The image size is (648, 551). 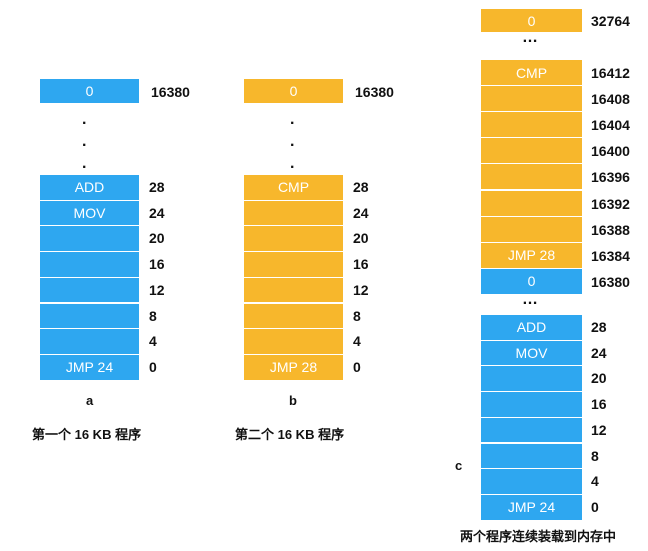 I want to click on address-label: 32764, so click(x=610, y=21).